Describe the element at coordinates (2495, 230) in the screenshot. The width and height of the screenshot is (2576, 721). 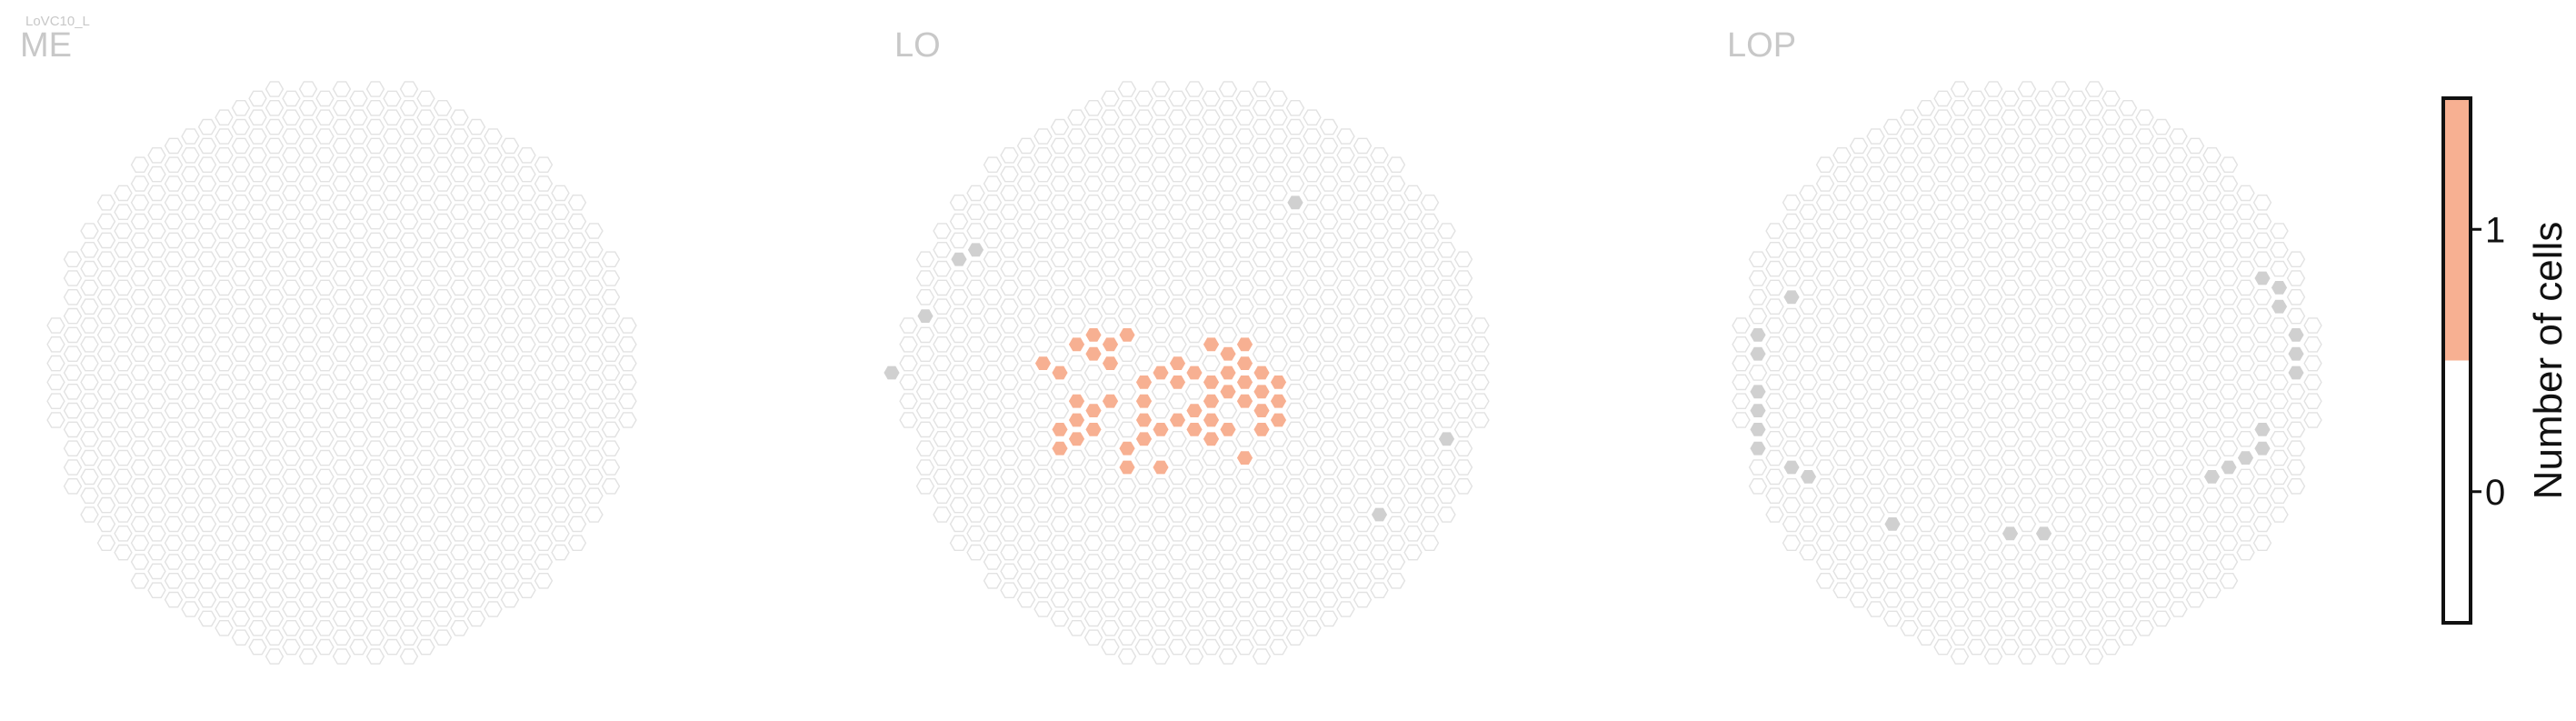
I see `colorbar-tick-label-1: 1` at that location.